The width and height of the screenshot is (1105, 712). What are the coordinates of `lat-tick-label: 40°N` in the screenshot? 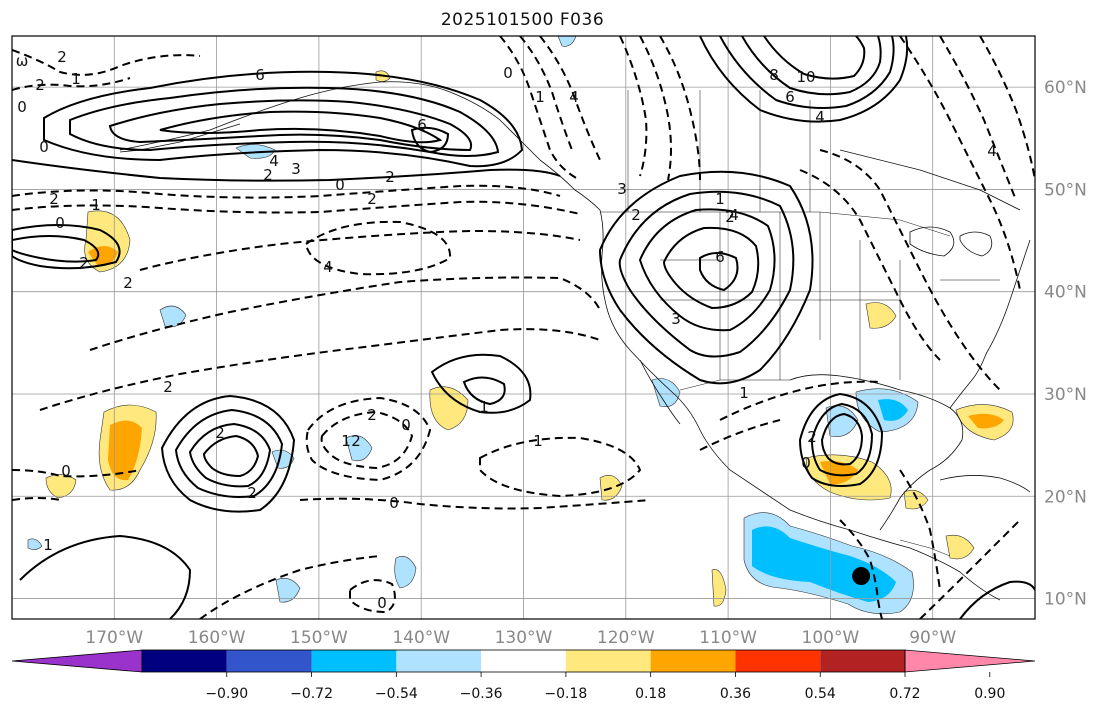 It's located at (1065, 293).